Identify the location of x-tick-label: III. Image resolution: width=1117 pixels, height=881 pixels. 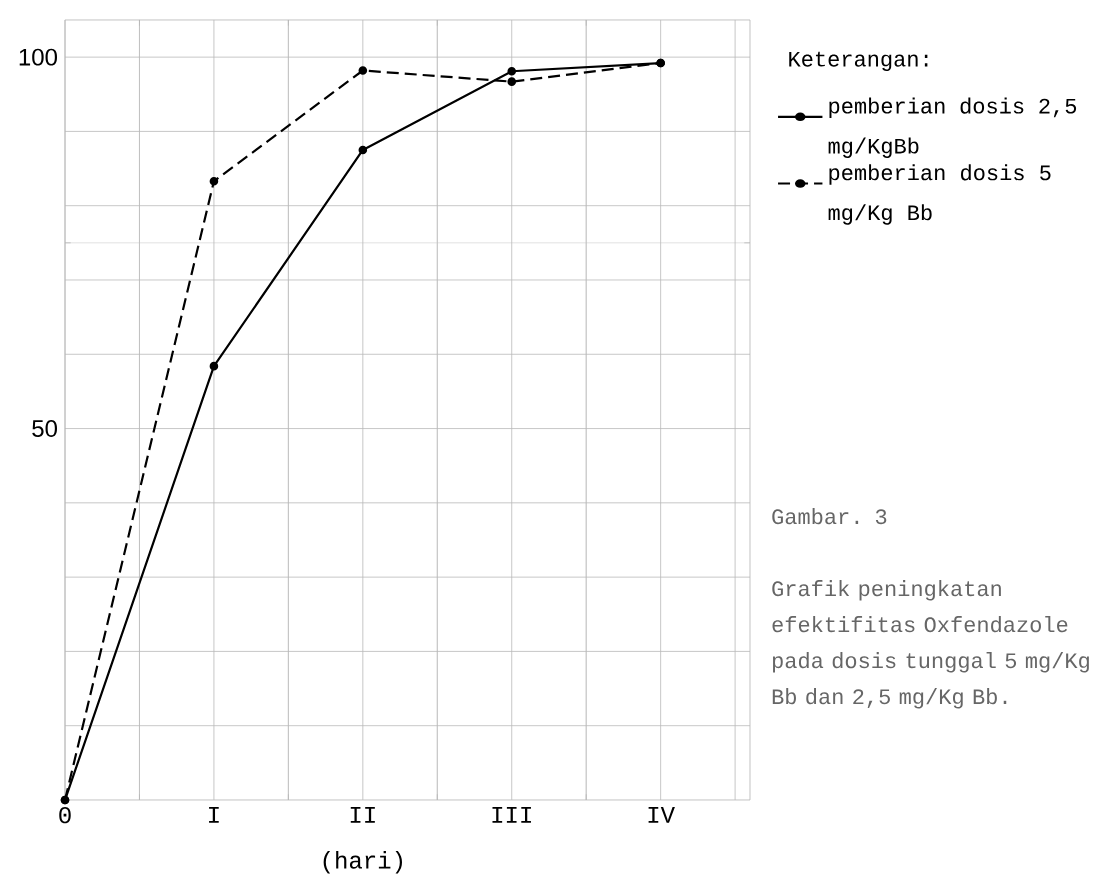
(511, 815).